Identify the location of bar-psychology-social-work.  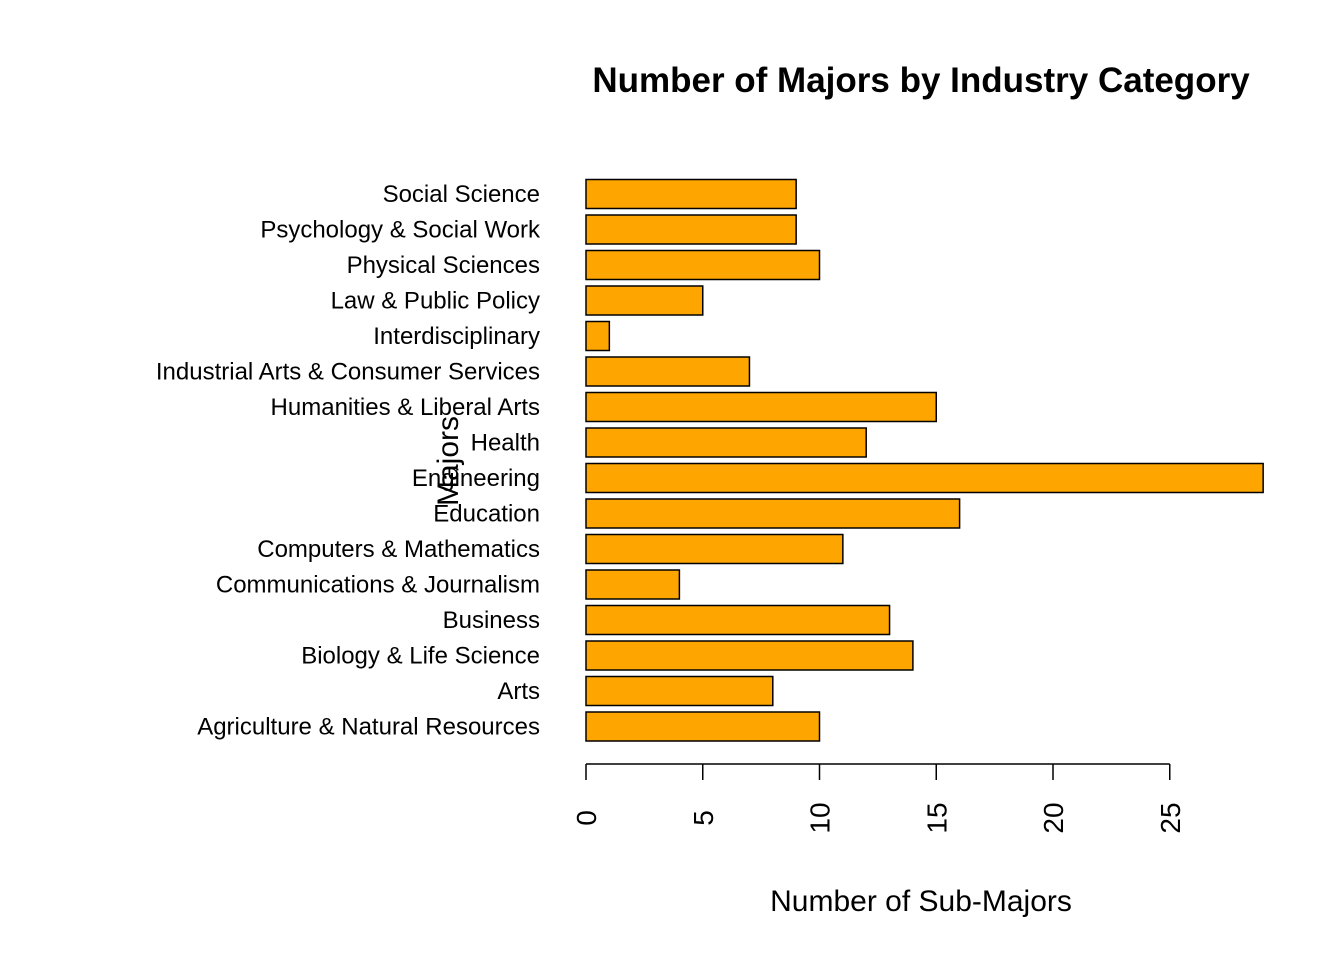
(691, 229).